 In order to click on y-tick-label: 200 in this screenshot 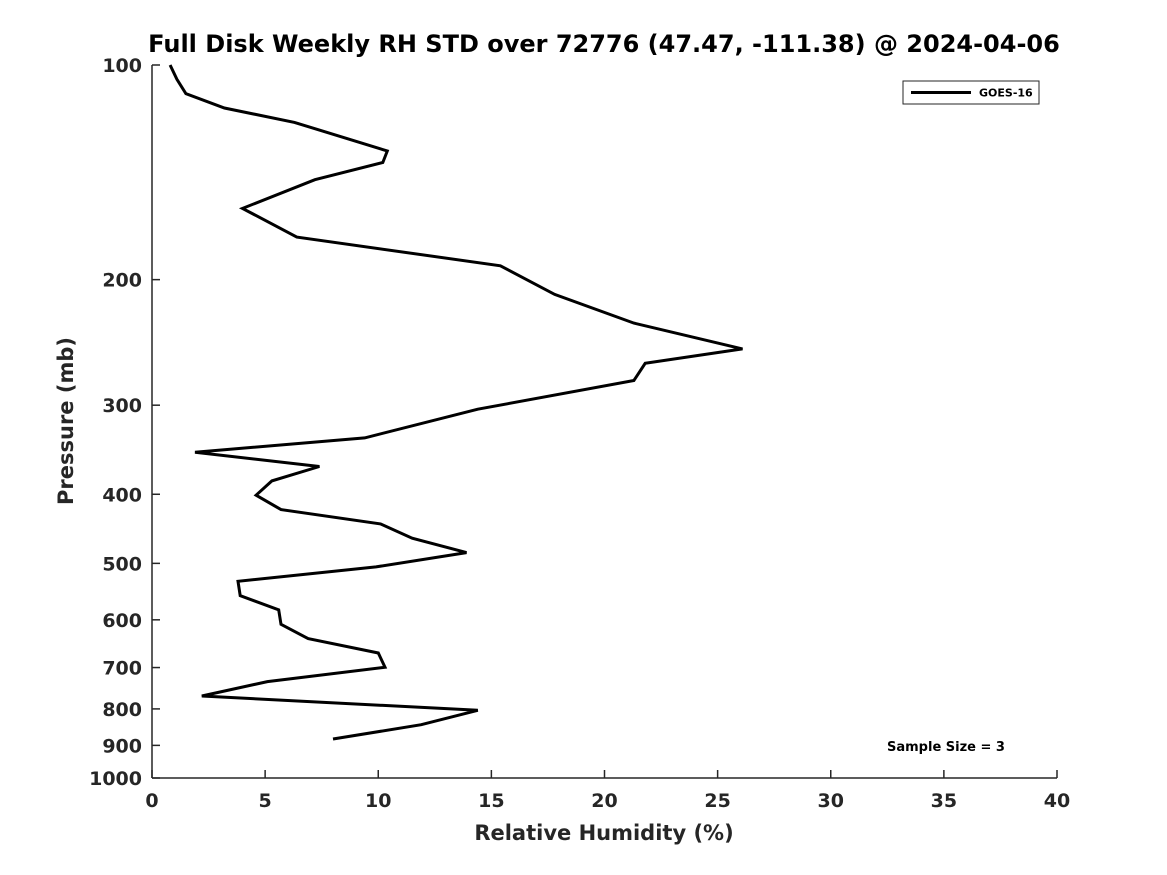, I will do `click(122, 281)`.